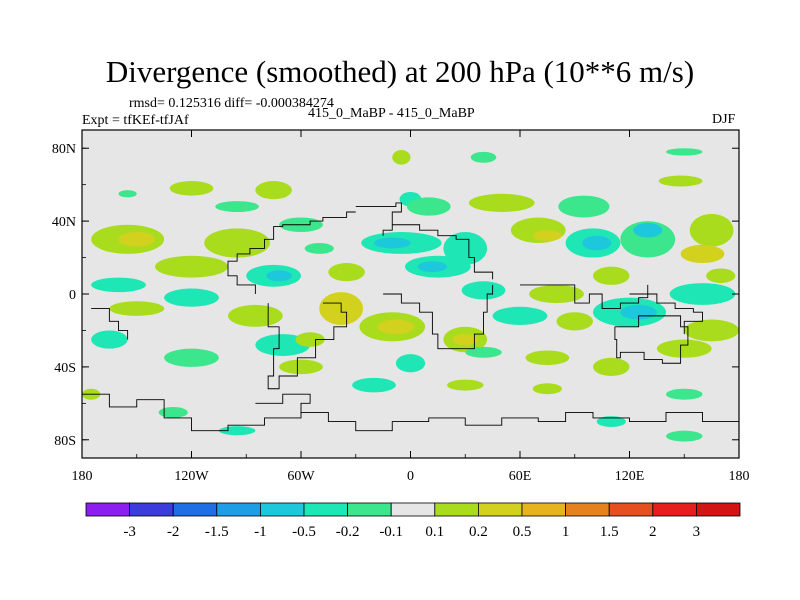  Describe the element at coordinates (653, 532) in the screenshot. I see `colorbar-label: 2` at that location.